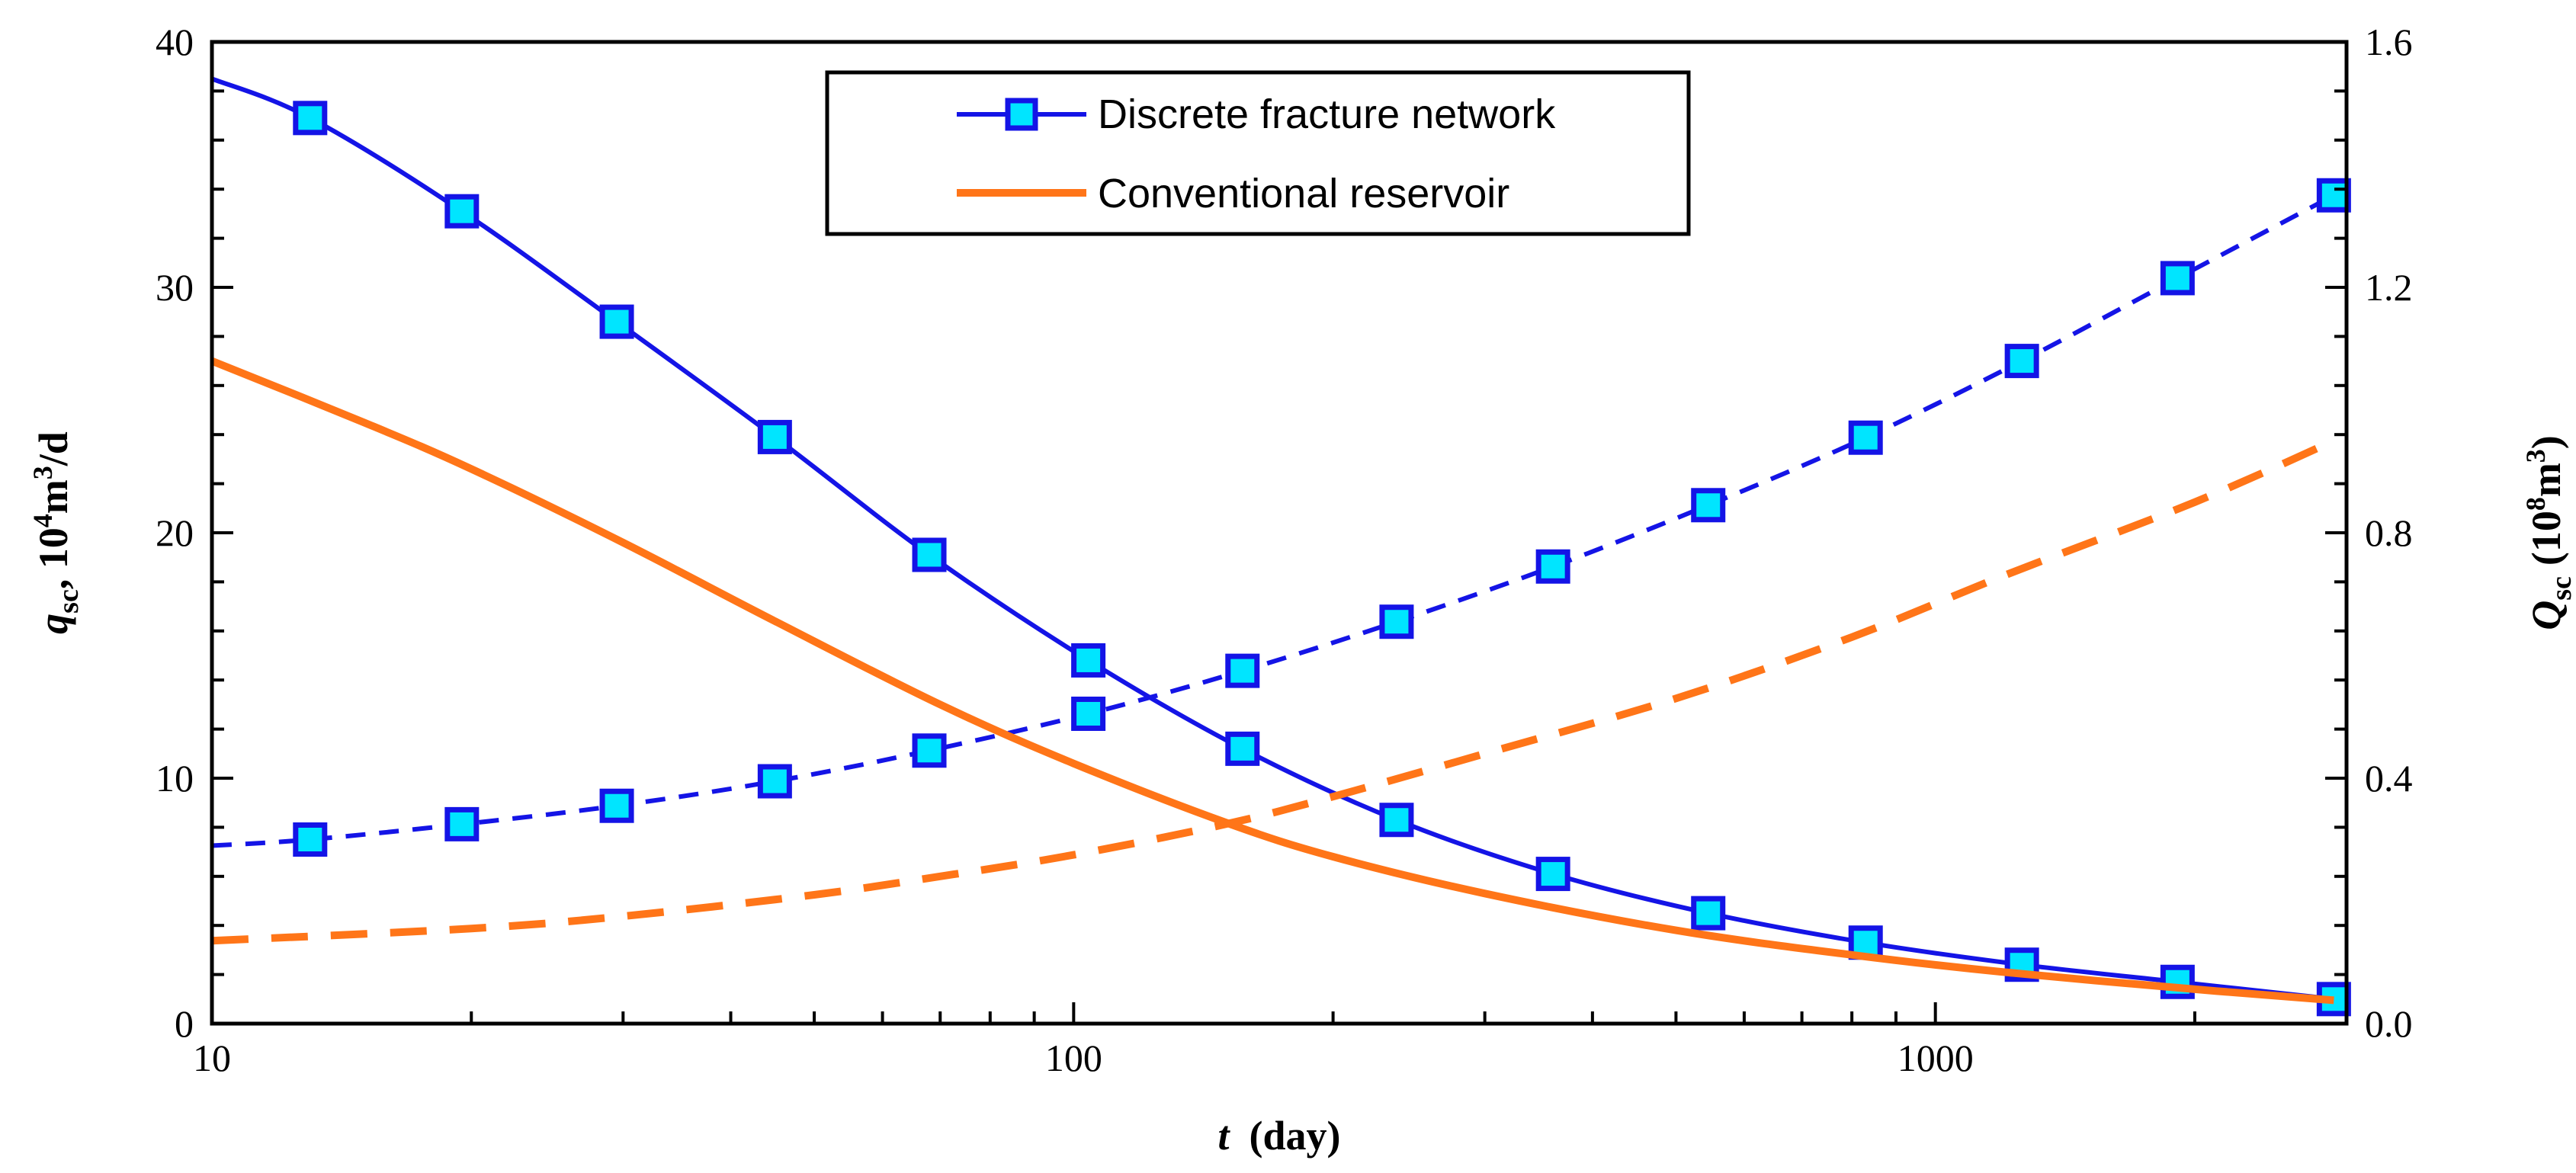  What do you see at coordinates (1327, 114) in the screenshot?
I see `legend-label-dfn: Discrete fracture network` at bounding box center [1327, 114].